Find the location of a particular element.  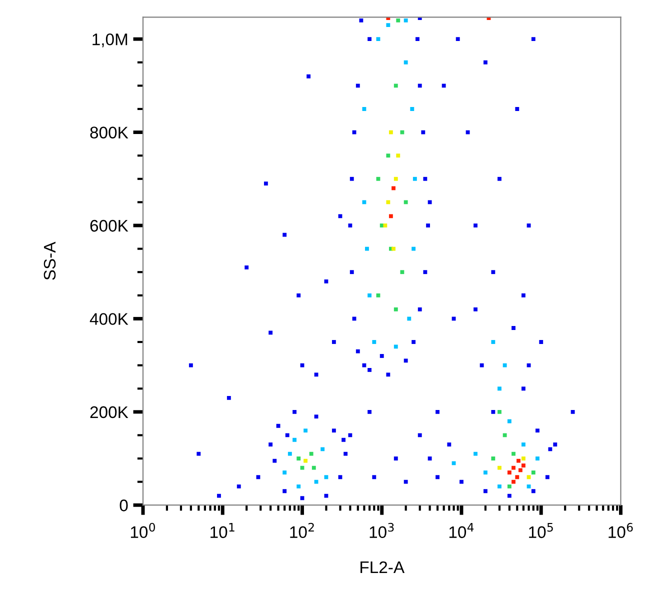

x-tick-label: 10$^{2}$ is located at coordinates (302, 530).